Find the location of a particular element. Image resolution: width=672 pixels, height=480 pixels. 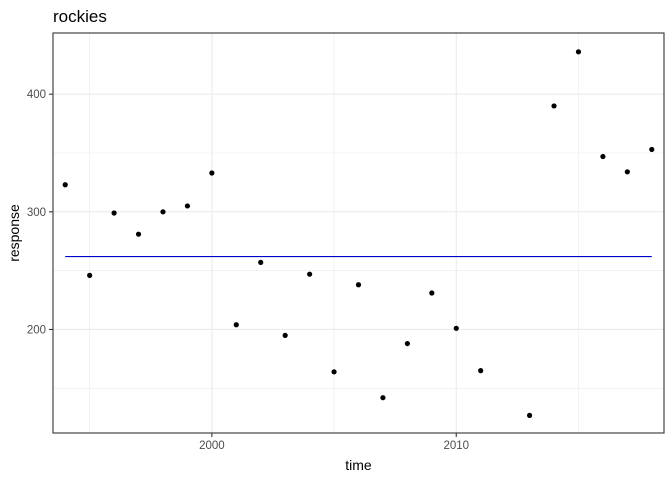

x-axis-title: time is located at coordinates (358, 465).